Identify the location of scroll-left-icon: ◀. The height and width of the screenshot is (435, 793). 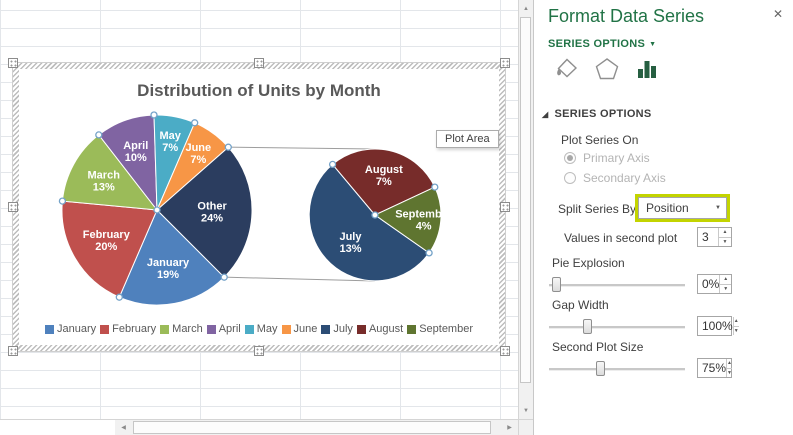
(123, 427).